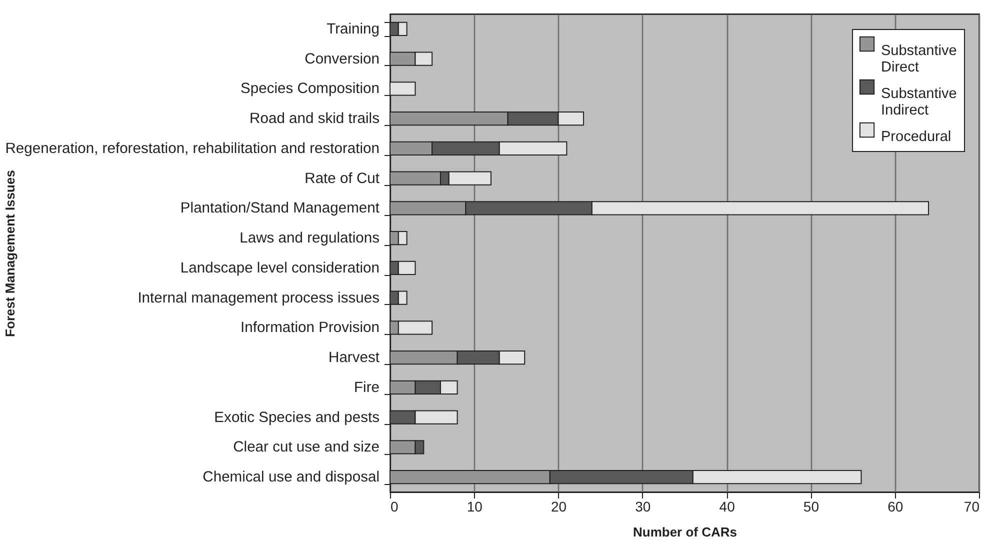 Image resolution: width=988 pixels, height=544 pixels. I want to click on legend-label: Procedural, so click(916, 137).